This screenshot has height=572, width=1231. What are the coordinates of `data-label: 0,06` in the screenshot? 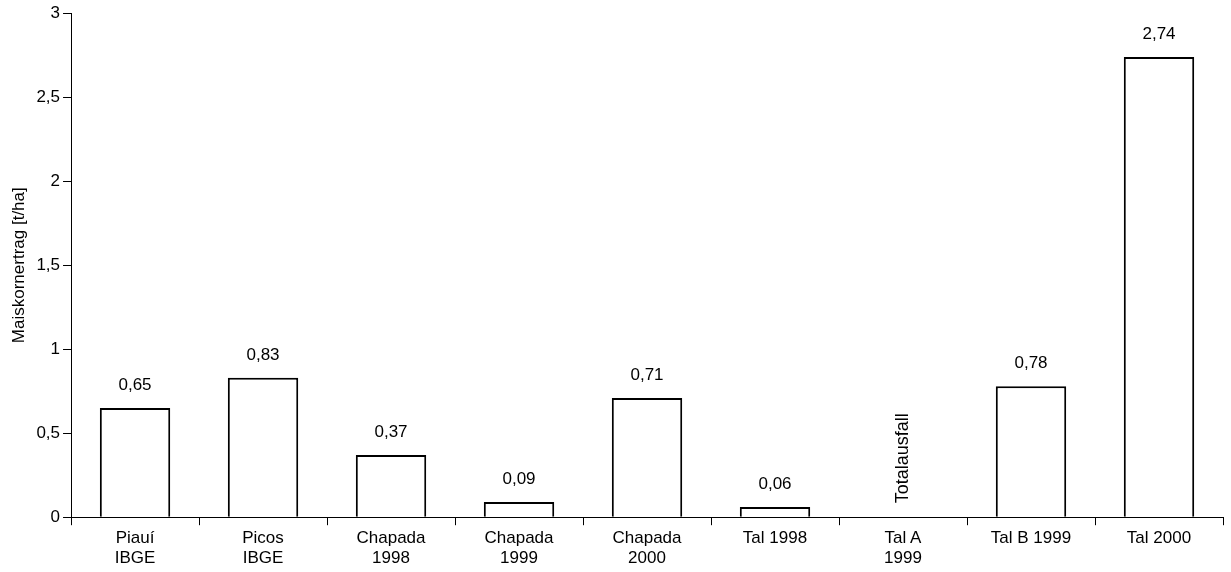 It's located at (775, 484).